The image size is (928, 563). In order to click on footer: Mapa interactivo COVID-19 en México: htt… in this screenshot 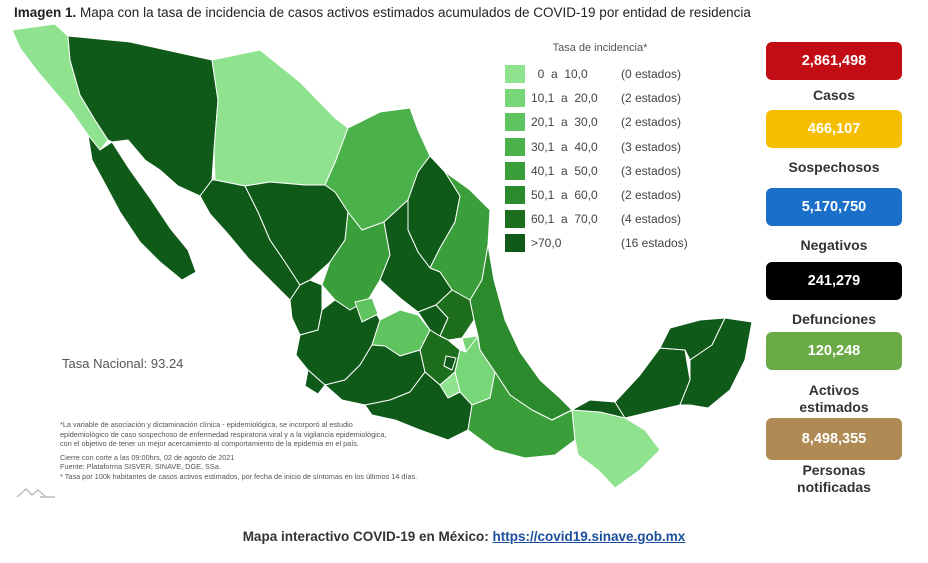, I will do `click(464, 536)`.